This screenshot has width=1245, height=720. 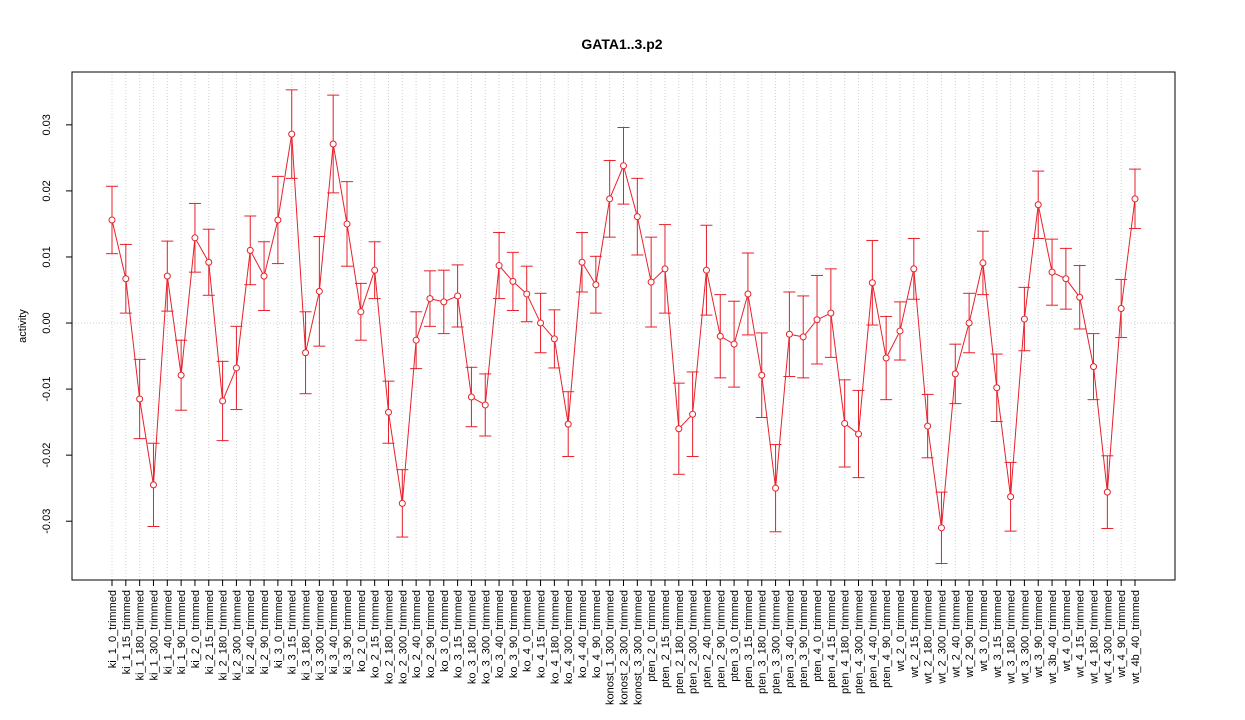 What do you see at coordinates (860, 642) in the screenshot?
I see `x-tick-label: pten_4_300_trimmed` at bounding box center [860, 642].